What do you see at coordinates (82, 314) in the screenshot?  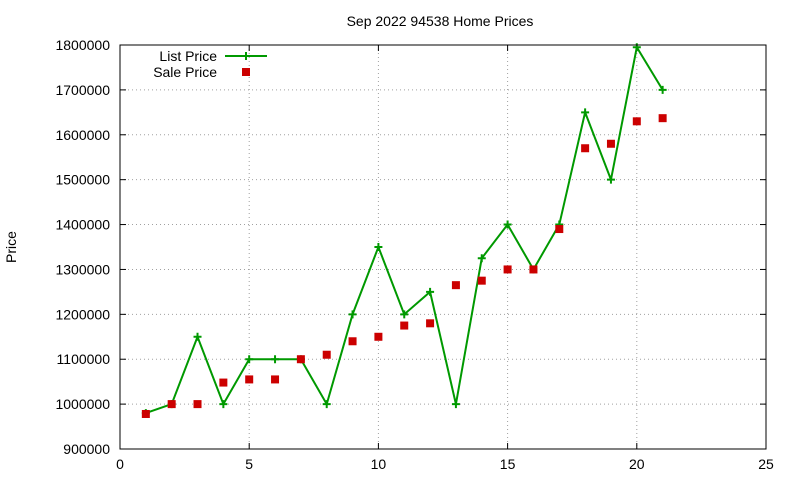 I see `y-tick-label: 1200000` at bounding box center [82, 314].